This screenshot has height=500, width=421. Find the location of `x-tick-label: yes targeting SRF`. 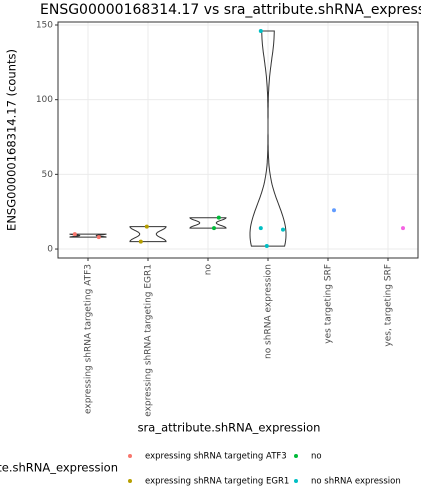

x-tick-label: yes targeting SRF is located at coordinates (329, 304).